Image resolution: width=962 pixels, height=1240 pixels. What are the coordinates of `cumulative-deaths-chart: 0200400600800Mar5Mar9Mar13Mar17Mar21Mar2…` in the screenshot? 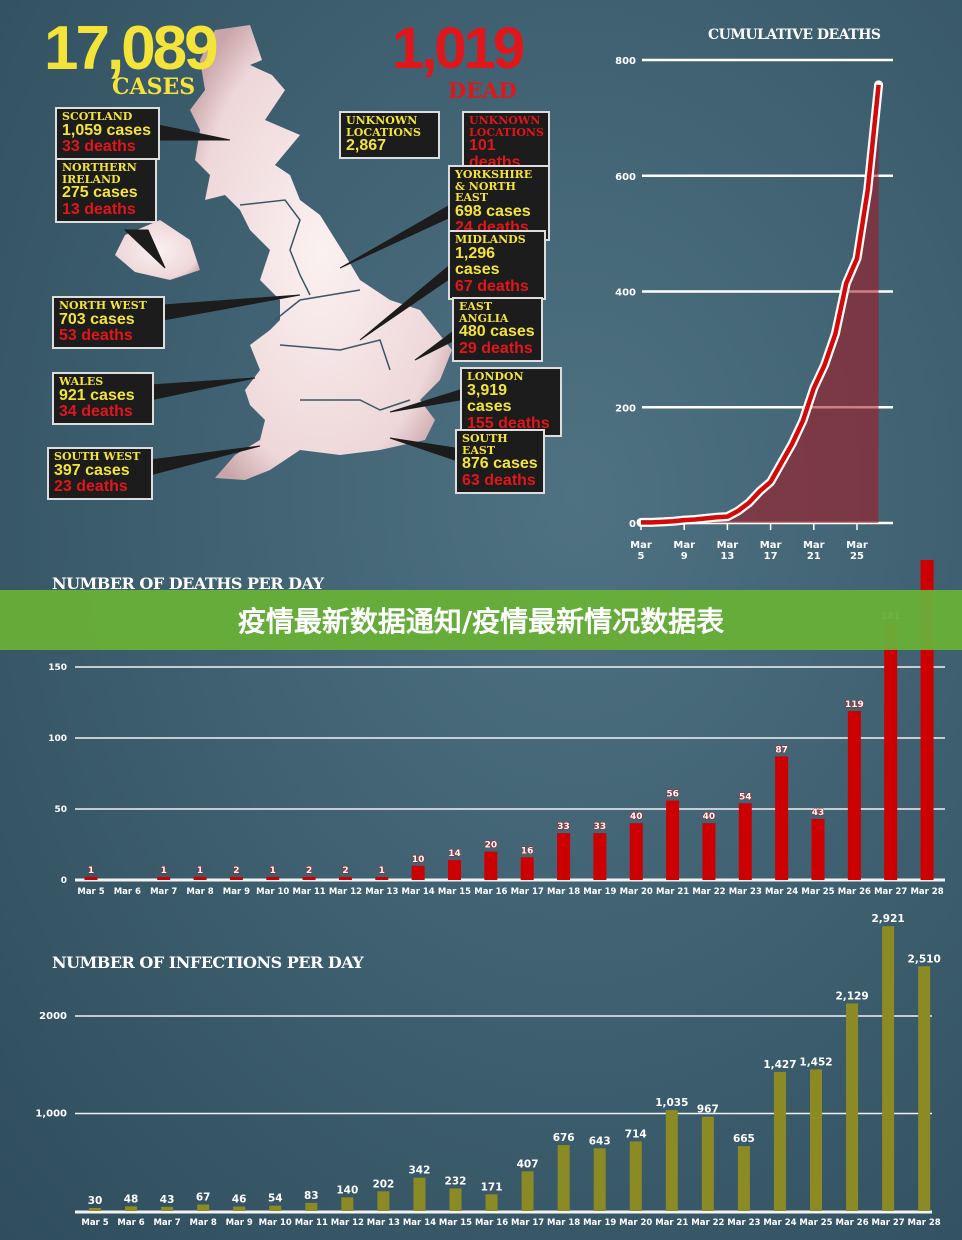 It's located at (754, 309).